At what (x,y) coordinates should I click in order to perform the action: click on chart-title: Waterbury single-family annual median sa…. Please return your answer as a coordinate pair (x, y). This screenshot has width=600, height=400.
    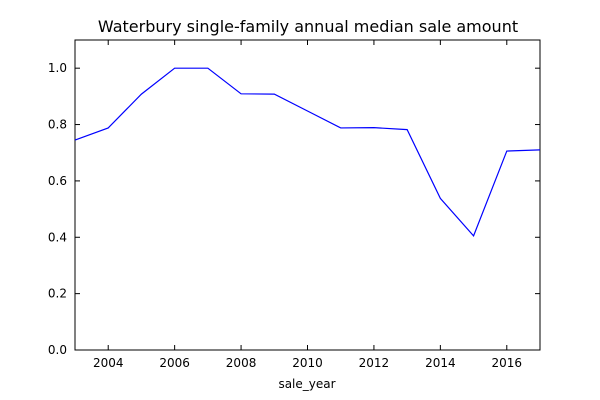
    Looking at the image, I should click on (308, 26).